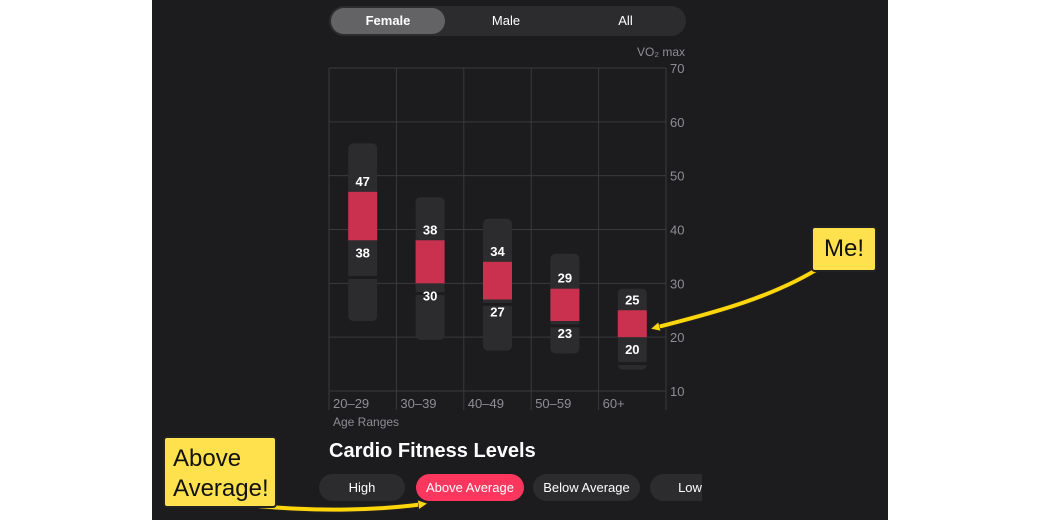  I want to click on lower-value-label: 20, so click(632, 349).